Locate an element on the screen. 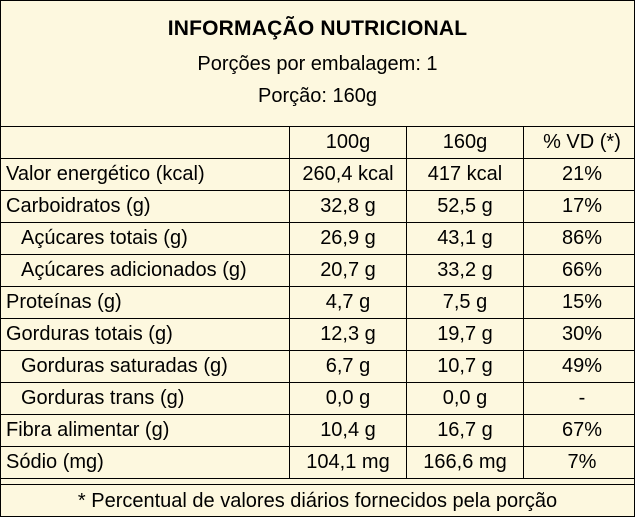  value-per-100g: 104,1 mg is located at coordinates (348, 462).